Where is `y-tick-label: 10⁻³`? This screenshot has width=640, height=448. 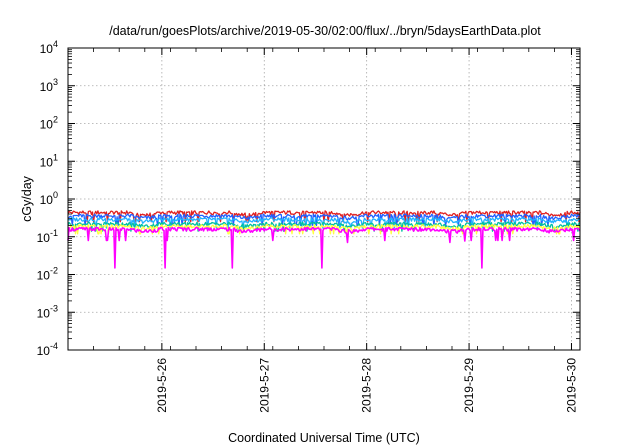
y-tick-label: 10⁻³ is located at coordinates (47, 311).